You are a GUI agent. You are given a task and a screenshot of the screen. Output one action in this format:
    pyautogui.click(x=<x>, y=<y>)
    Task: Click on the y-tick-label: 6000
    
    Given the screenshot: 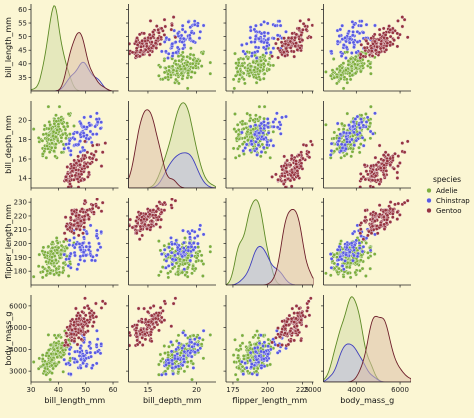 What is the action you would take?
    pyautogui.click(x=18, y=306)
    